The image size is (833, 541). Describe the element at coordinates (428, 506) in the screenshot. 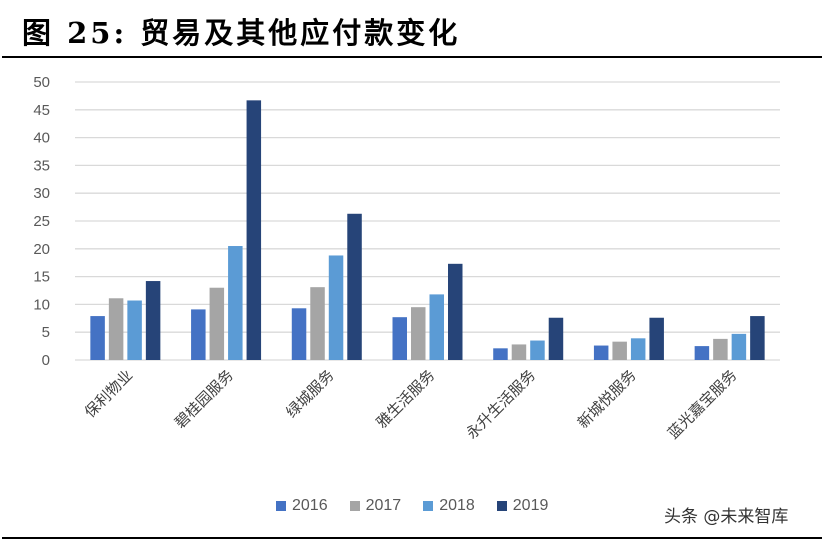

I see `legend-swatch-2018` at that location.